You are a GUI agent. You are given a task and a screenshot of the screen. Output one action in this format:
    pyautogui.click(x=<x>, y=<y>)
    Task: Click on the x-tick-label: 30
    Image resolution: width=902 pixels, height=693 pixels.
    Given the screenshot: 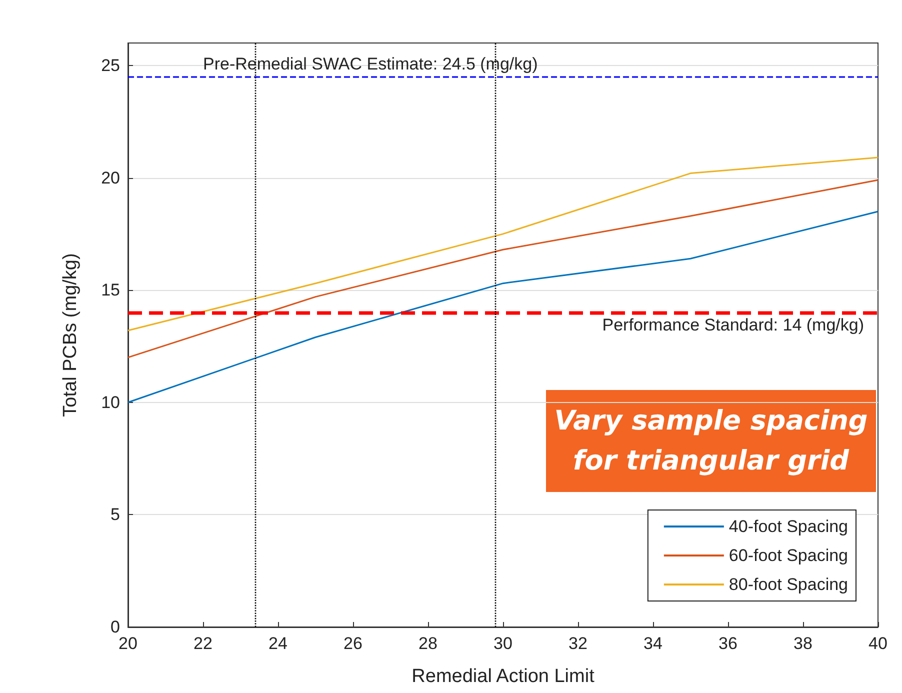 What is the action you would take?
    pyautogui.click(x=503, y=643)
    